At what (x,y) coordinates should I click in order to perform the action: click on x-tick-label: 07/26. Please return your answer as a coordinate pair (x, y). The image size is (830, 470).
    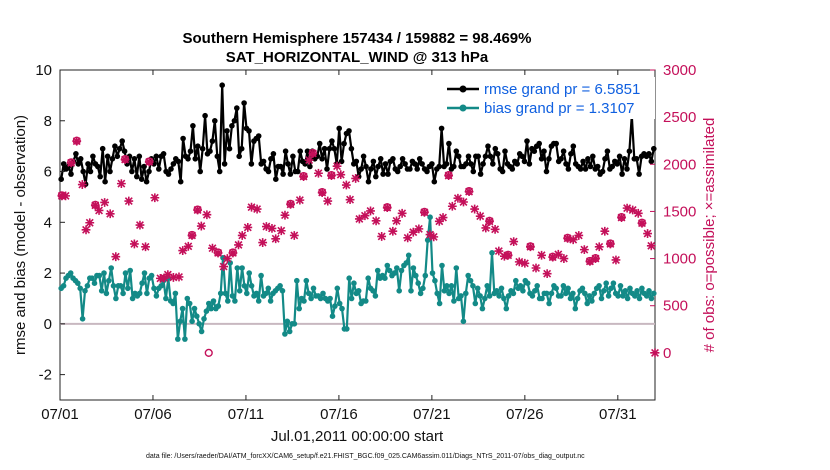
    Looking at the image, I should click on (525, 414).